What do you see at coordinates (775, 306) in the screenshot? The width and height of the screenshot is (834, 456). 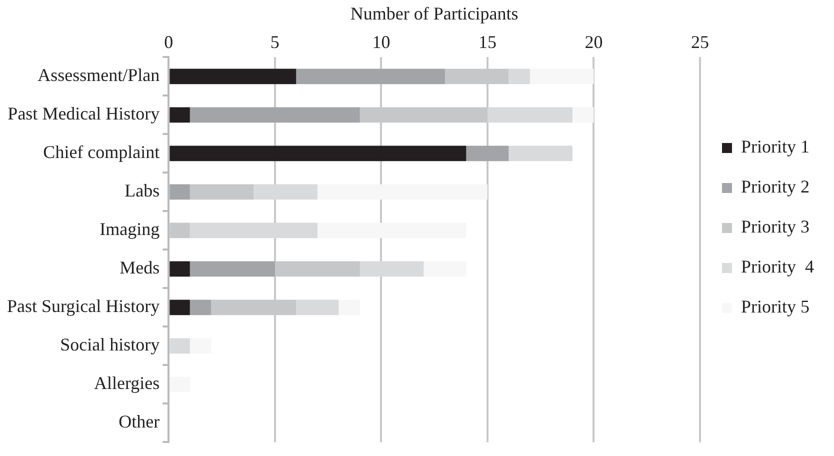 I see `legend-label: Priority 5` at bounding box center [775, 306].